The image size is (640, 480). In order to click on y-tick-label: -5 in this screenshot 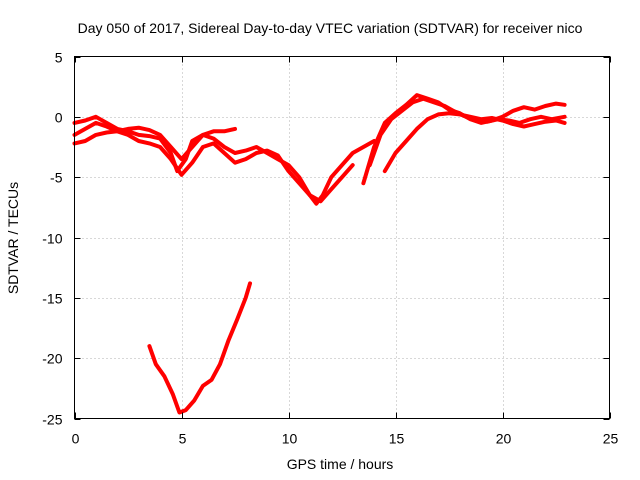, I will do `click(56, 178)`.